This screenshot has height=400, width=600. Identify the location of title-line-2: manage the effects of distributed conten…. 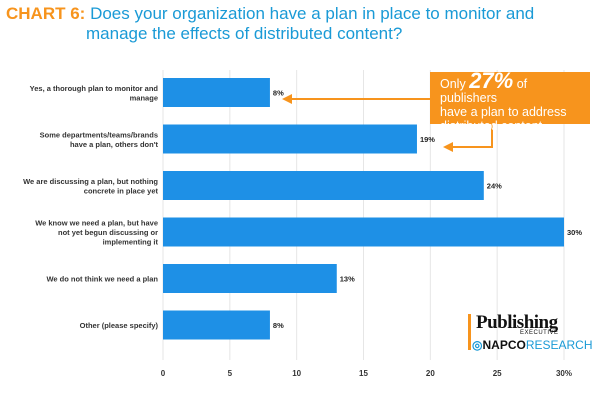
(244, 33).